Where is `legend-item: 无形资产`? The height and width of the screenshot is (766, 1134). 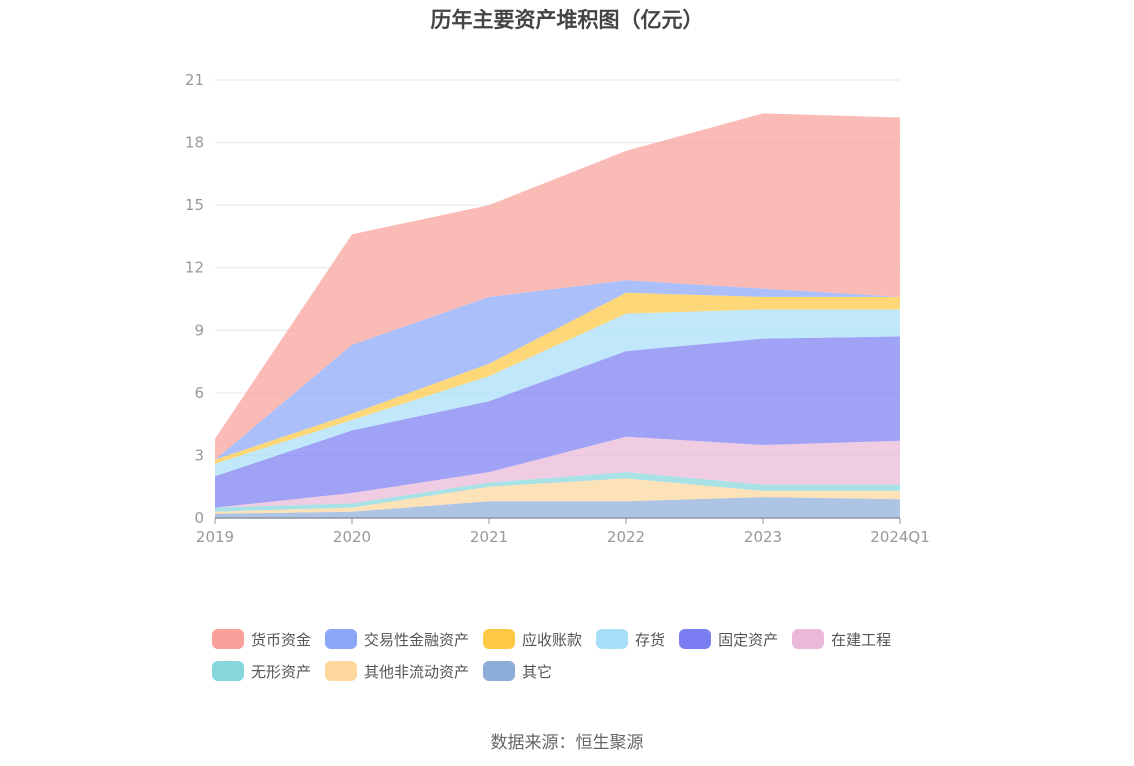 legend-item: 无形资产 is located at coordinates (261, 671).